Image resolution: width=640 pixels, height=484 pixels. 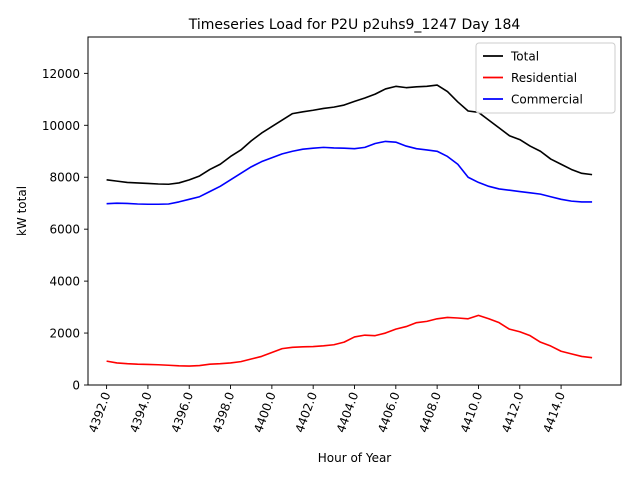 I want to click on y-axis: 0 2000 4000 6000 8000 10000 12000, so click(x=65, y=230).